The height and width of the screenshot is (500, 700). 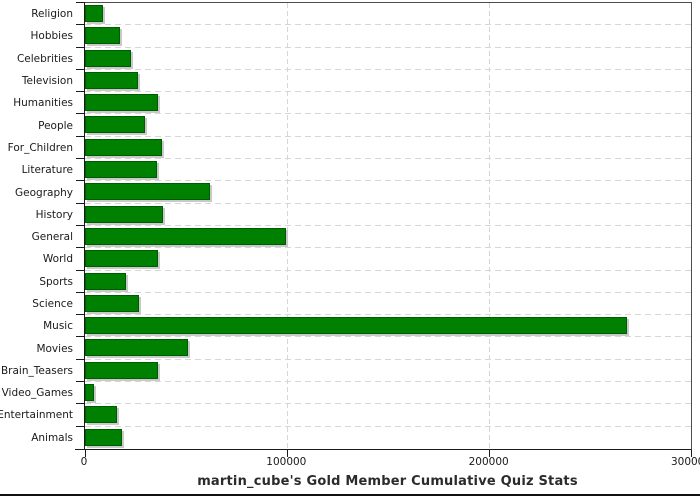 I want to click on category-label: Literature, so click(x=47, y=170).